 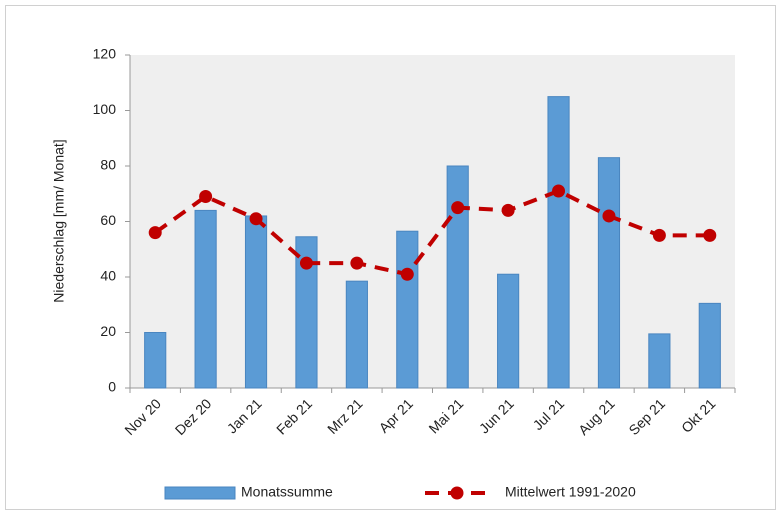 What do you see at coordinates (457, 493) in the screenshot?
I see `legend-marker` at bounding box center [457, 493].